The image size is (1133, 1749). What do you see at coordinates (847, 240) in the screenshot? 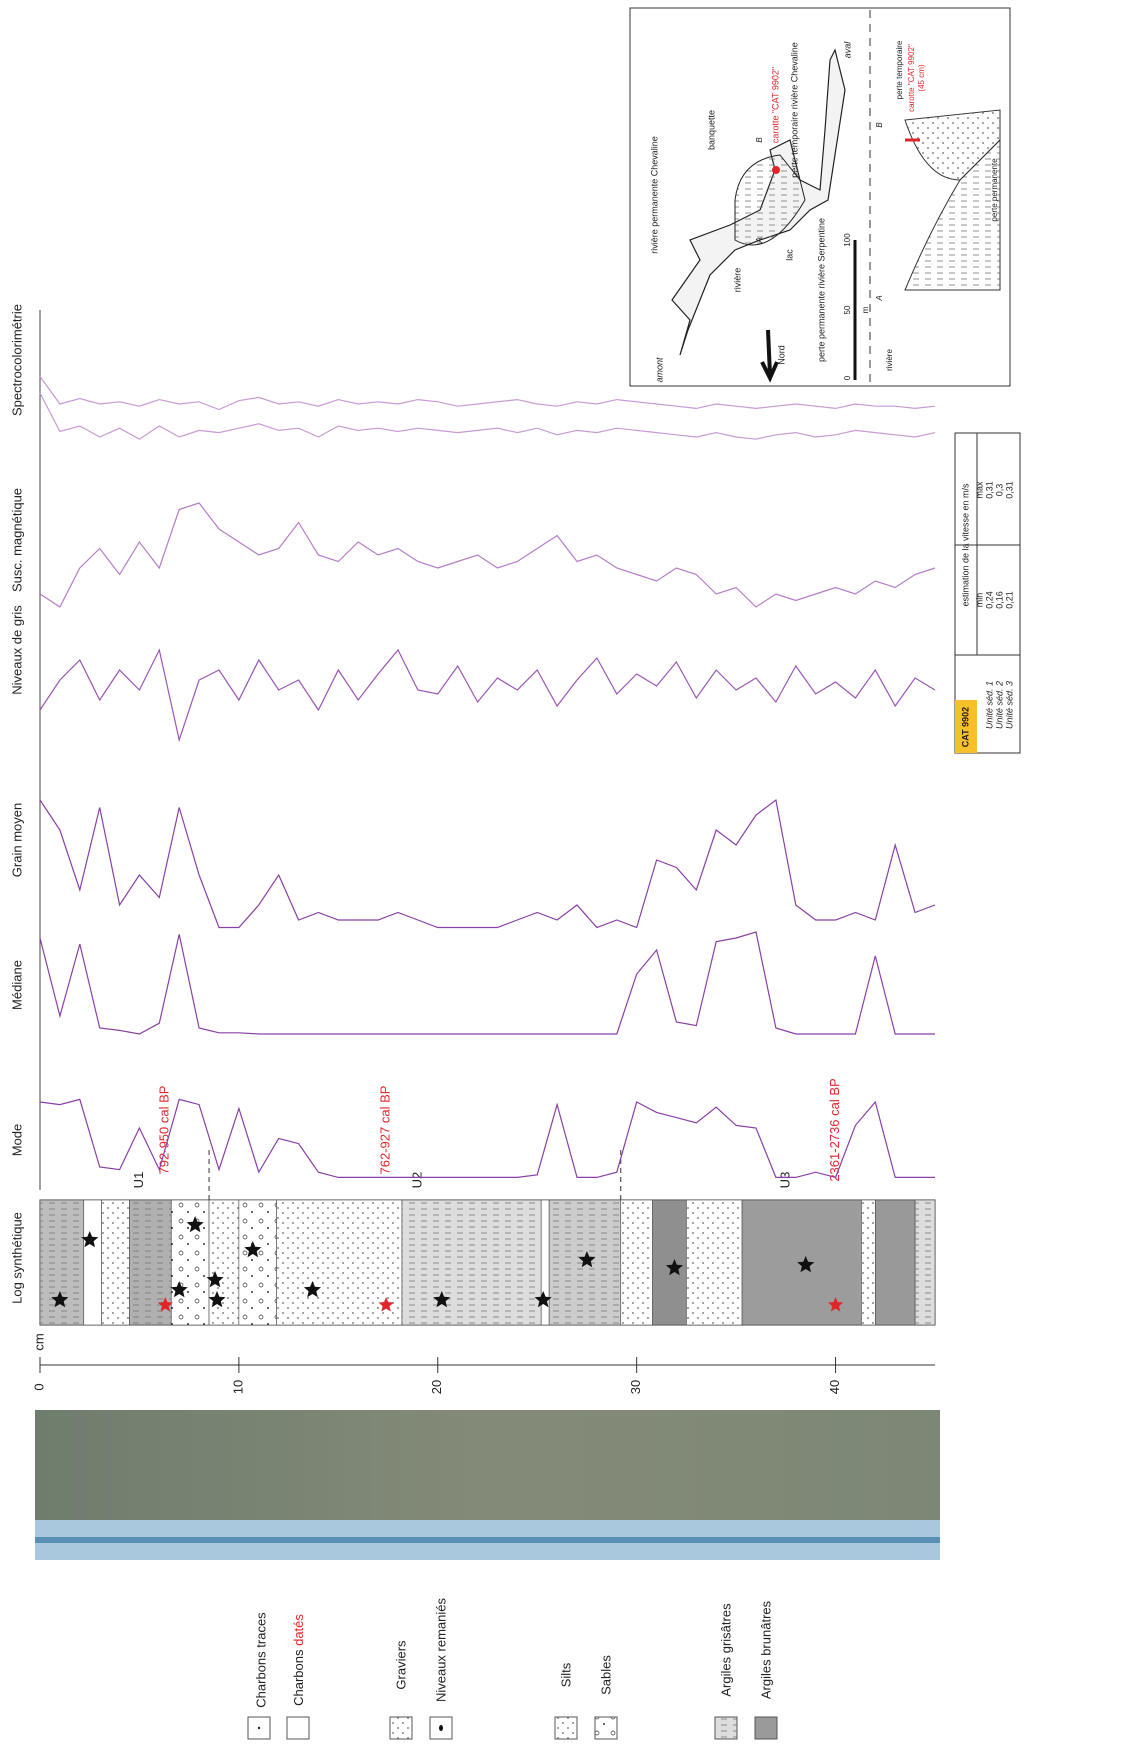
I see `scale-label: 100` at bounding box center [847, 240].